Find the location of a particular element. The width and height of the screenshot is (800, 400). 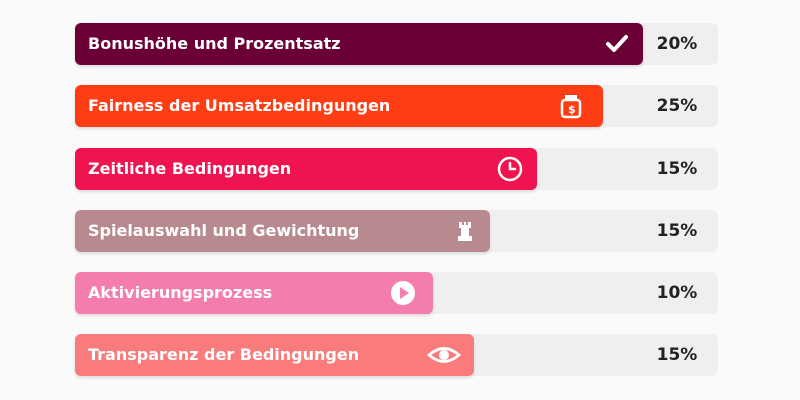

chess-icon is located at coordinates (465, 231).